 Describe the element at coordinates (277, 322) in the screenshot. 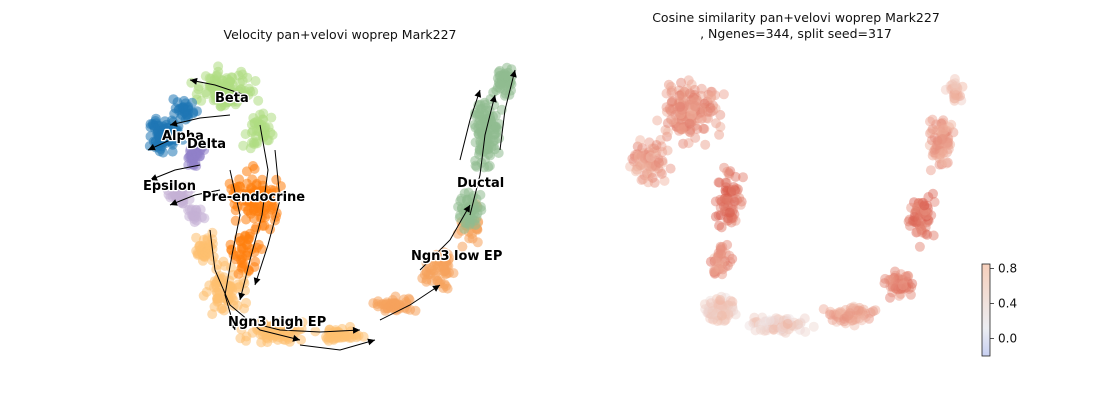

I see `cluster-label-ngn3-high-ep: Ngn3 high EP` at that location.